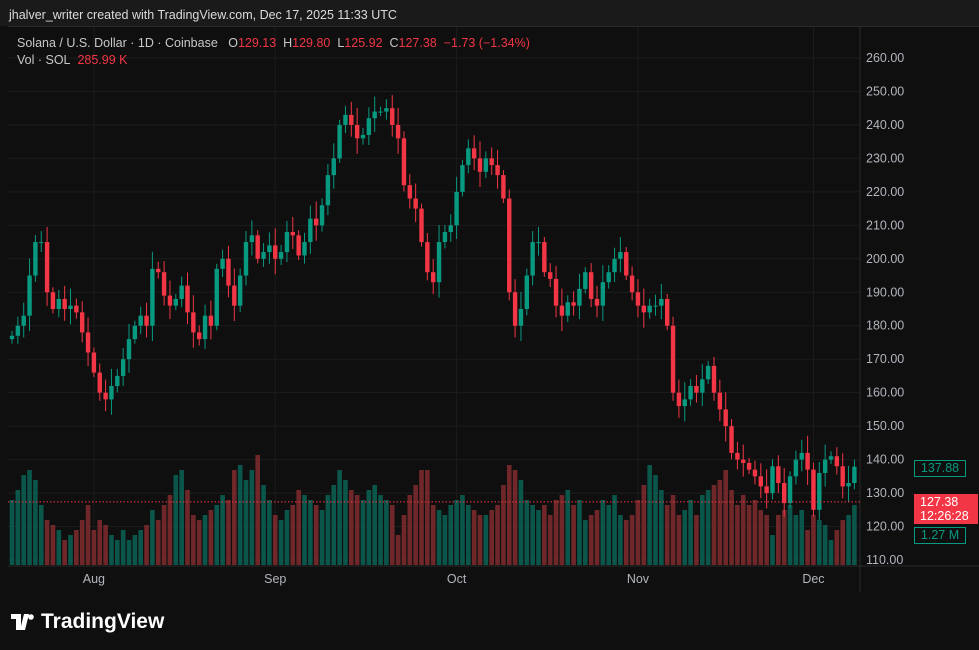  Describe the element at coordinates (946, 509) in the screenshot. I see `last-price-badge: 127.38 12:26:28` at that location.